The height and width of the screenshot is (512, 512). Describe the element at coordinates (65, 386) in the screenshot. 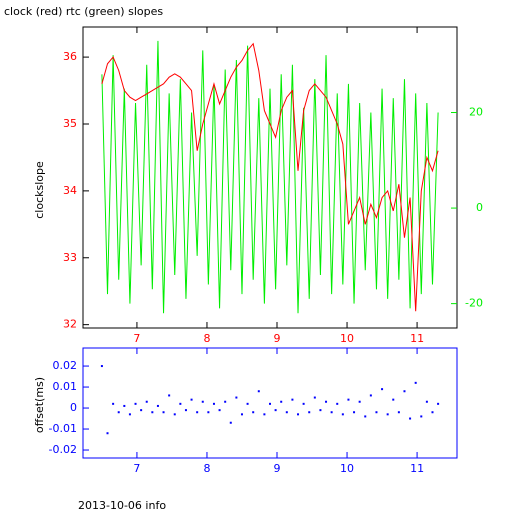

I see `y-tick-label: 0.01` at that location.